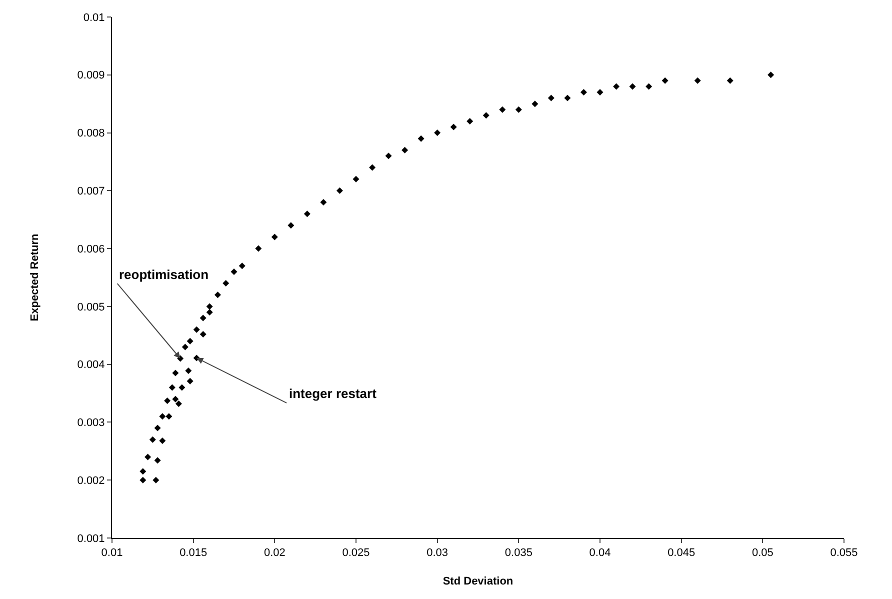 This screenshot has width=892, height=599. What do you see at coordinates (844, 553) in the screenshot?
I see `x-tick-label: 0.055` at bounding box center [844, 553].